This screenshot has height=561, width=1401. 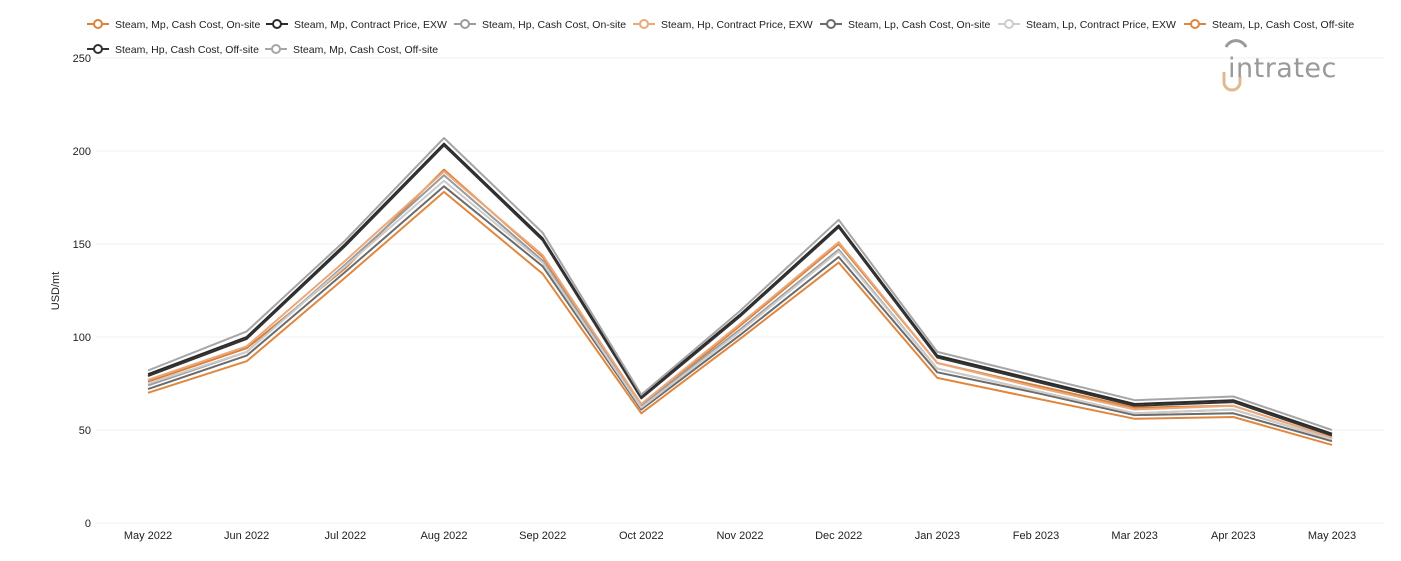 I want to click on legend-label: Steam, Hp, Cash Cost, Off-site, so click(x=187, y=50).